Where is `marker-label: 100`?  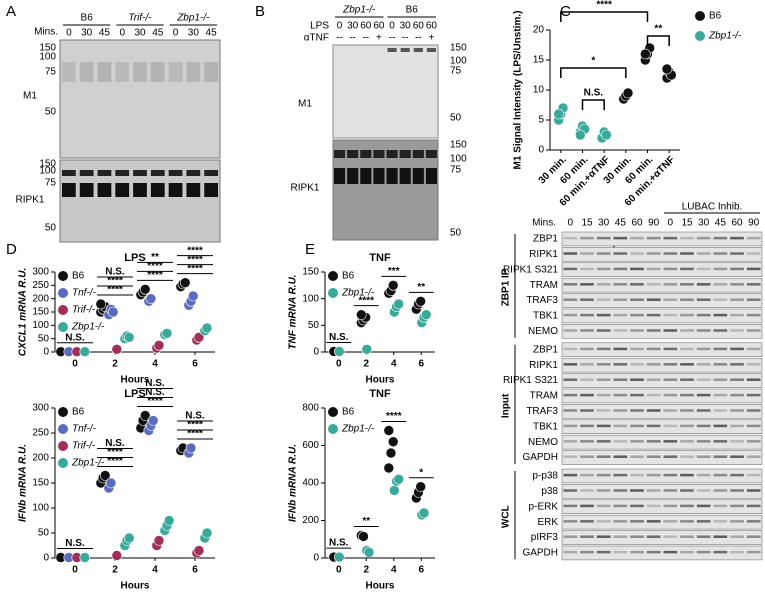
marker-label: 100 is located at coordinates (458, 61).